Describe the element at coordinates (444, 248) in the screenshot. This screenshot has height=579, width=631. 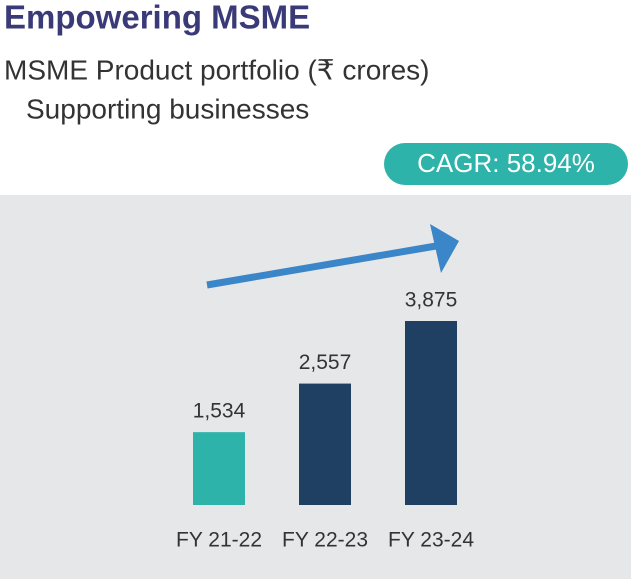
I see `trend-arrow-head` at that location.